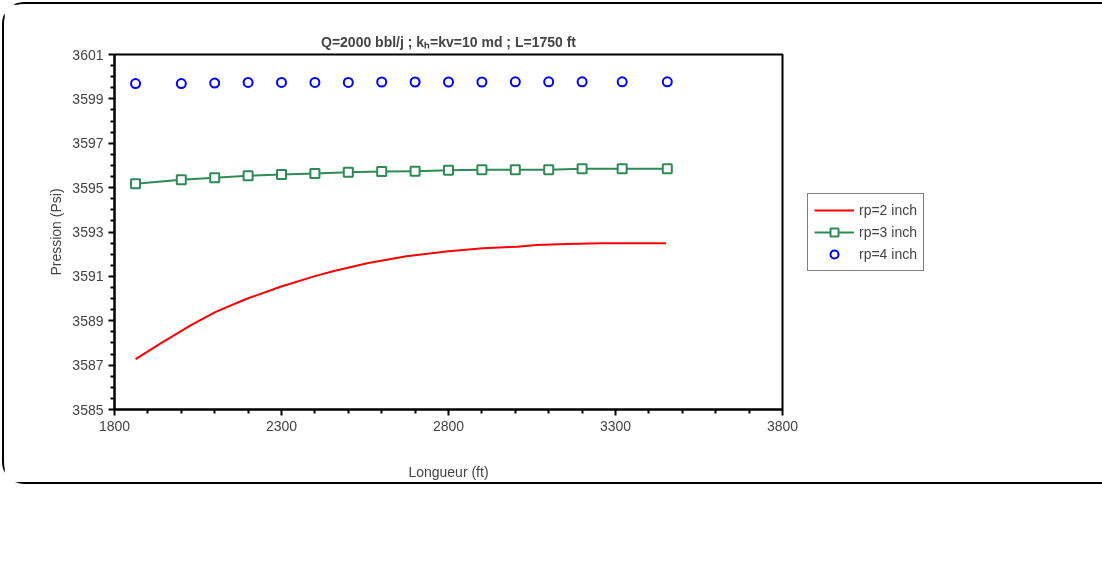 The height and width of the screenshot is (572, 1102). What do you see at coordinates (281, 425) in the screenshot?
I see `x-tick-label: 2300` at bounding box center [281, 425].